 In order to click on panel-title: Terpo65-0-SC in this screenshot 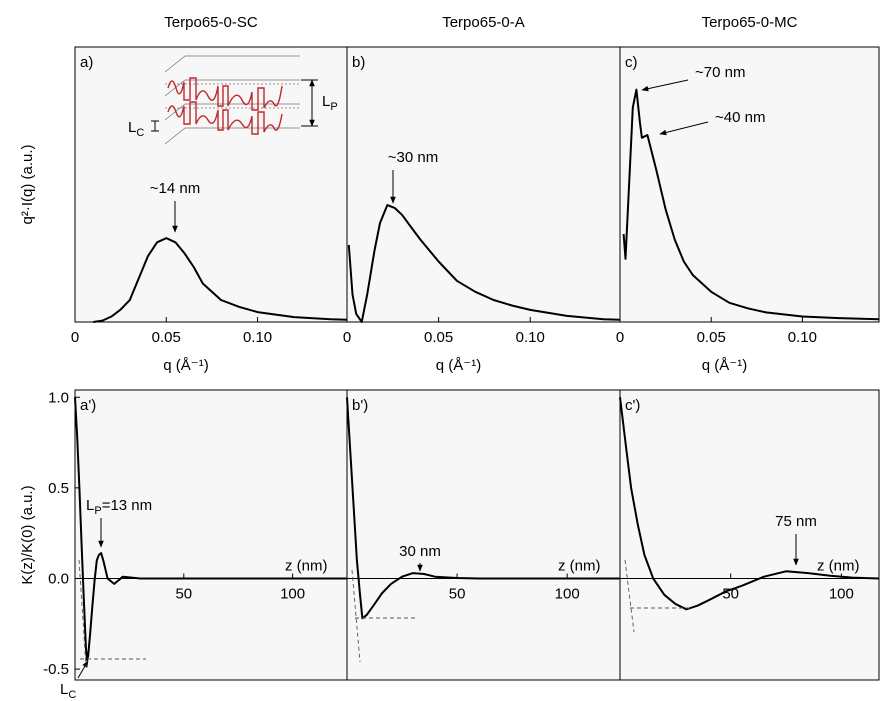, I will do `click(211, 22)`.